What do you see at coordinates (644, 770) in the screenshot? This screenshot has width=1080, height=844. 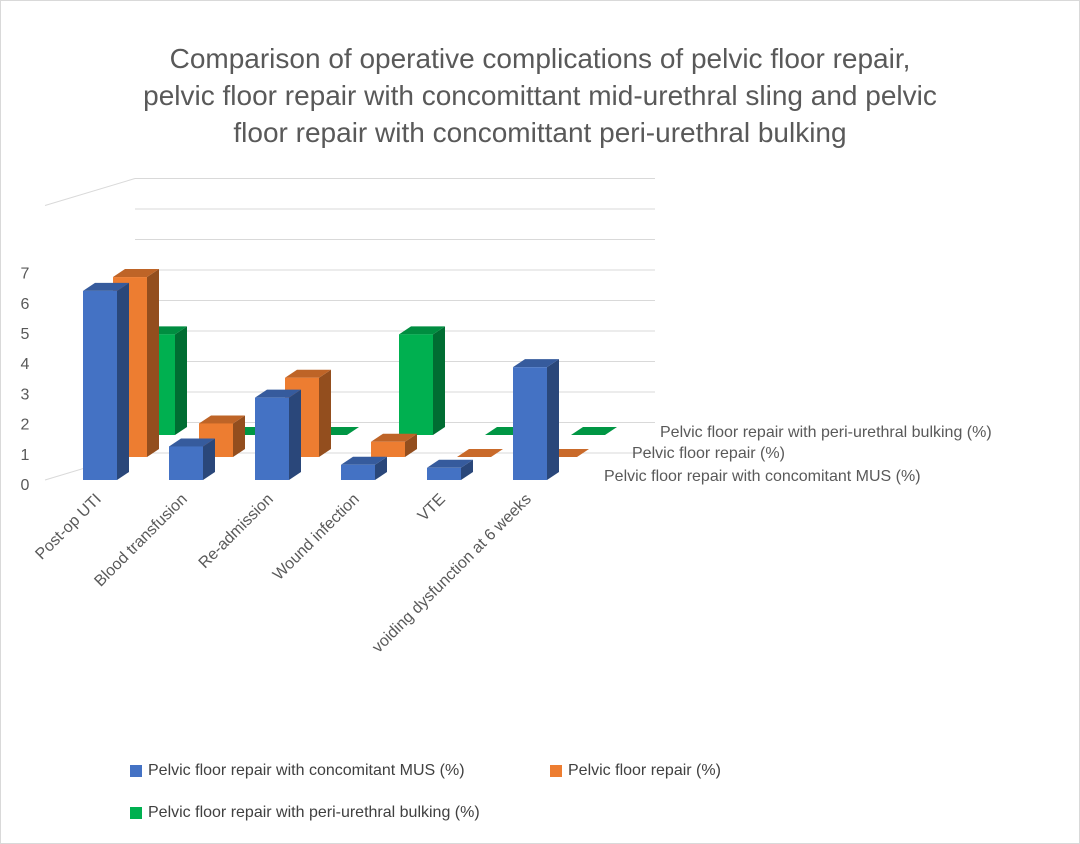 I see `legend-label-pfr: Pelvic floor repair (%)` at bounding box center [644, 770].